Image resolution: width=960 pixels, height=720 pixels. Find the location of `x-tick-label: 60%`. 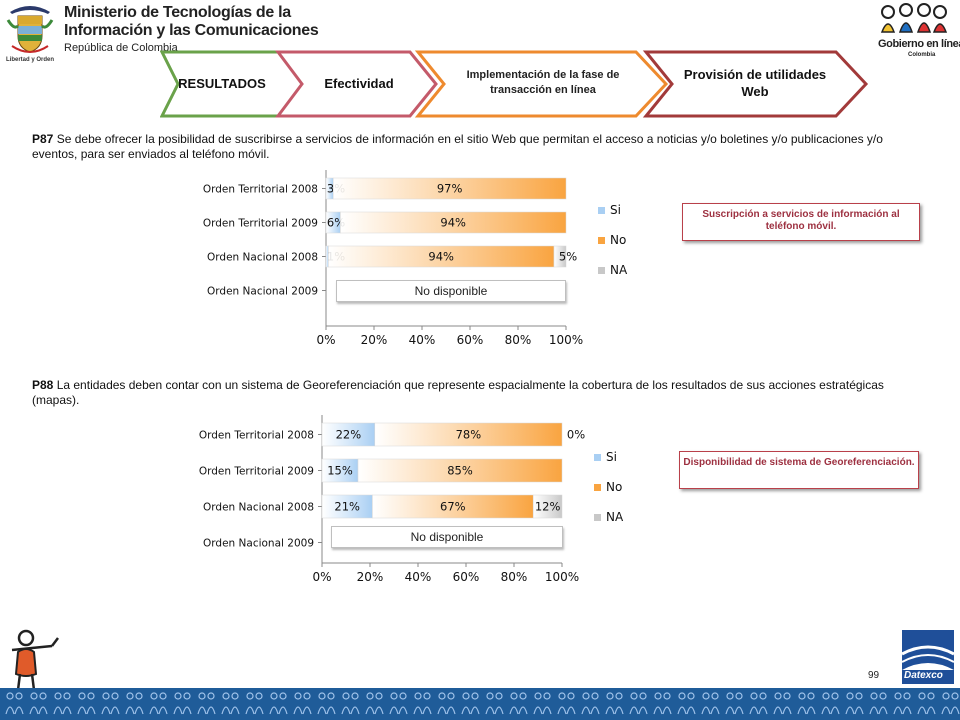

x-tick-label: 60% is located at coordinates (470, 340).